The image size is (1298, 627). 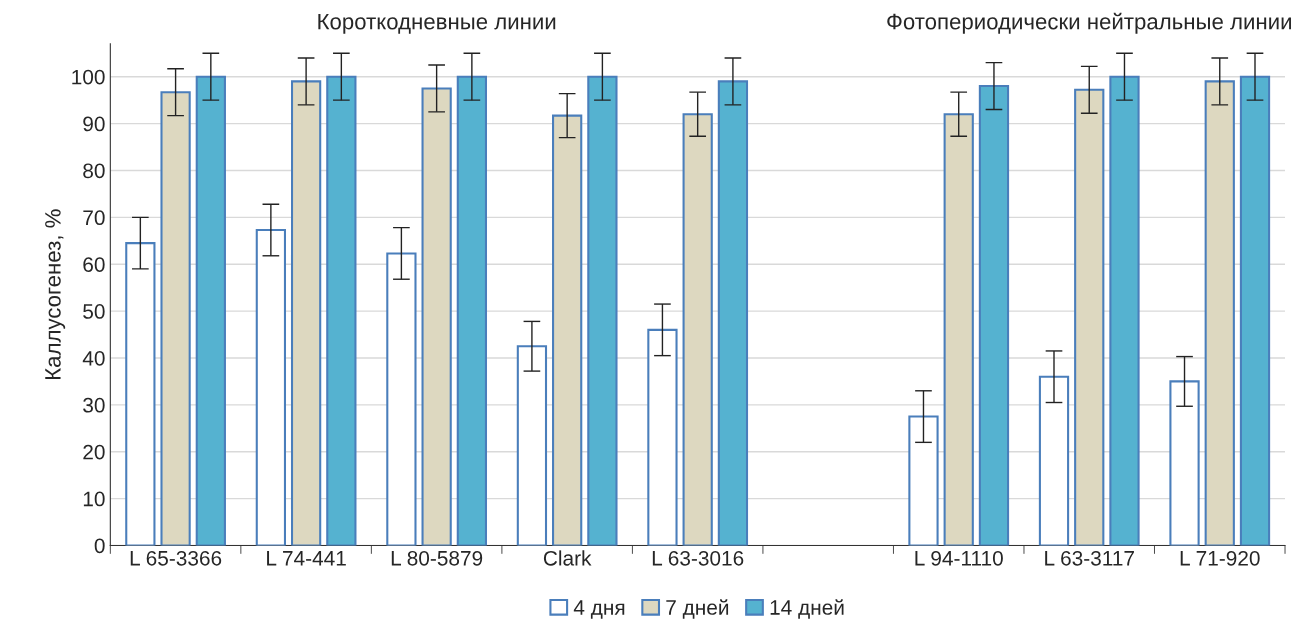 What do you see at coordinates (94, 499) in the screenshot?
I see `y-tick-label: 10` at bounding box center [94, 499].